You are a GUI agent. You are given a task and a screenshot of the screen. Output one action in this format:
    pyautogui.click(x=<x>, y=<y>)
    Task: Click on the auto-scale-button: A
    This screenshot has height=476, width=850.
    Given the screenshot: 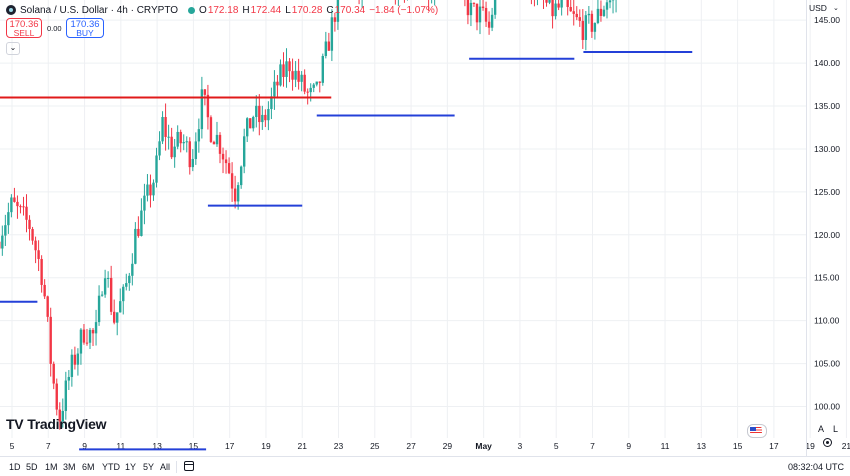 What is the action you would take?
    pyautogui.click(x=821, y=429)
    